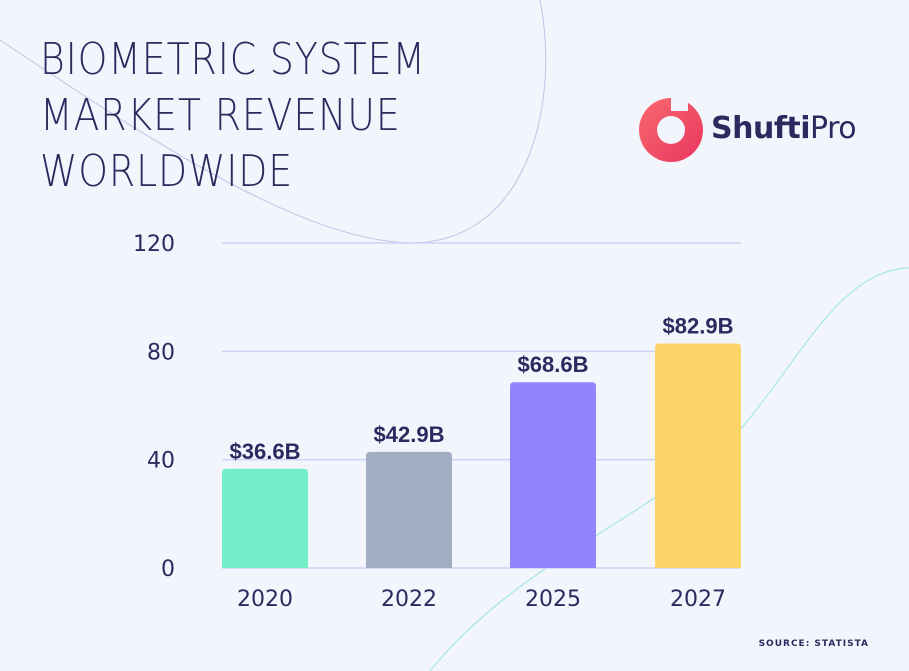 Image resolution: width=909 pixels, height=671 pixels. What do you see at coordinates (161, 461) in the screenshot?
I see `y-tick-label: 40` at bounding box center [161, 461].